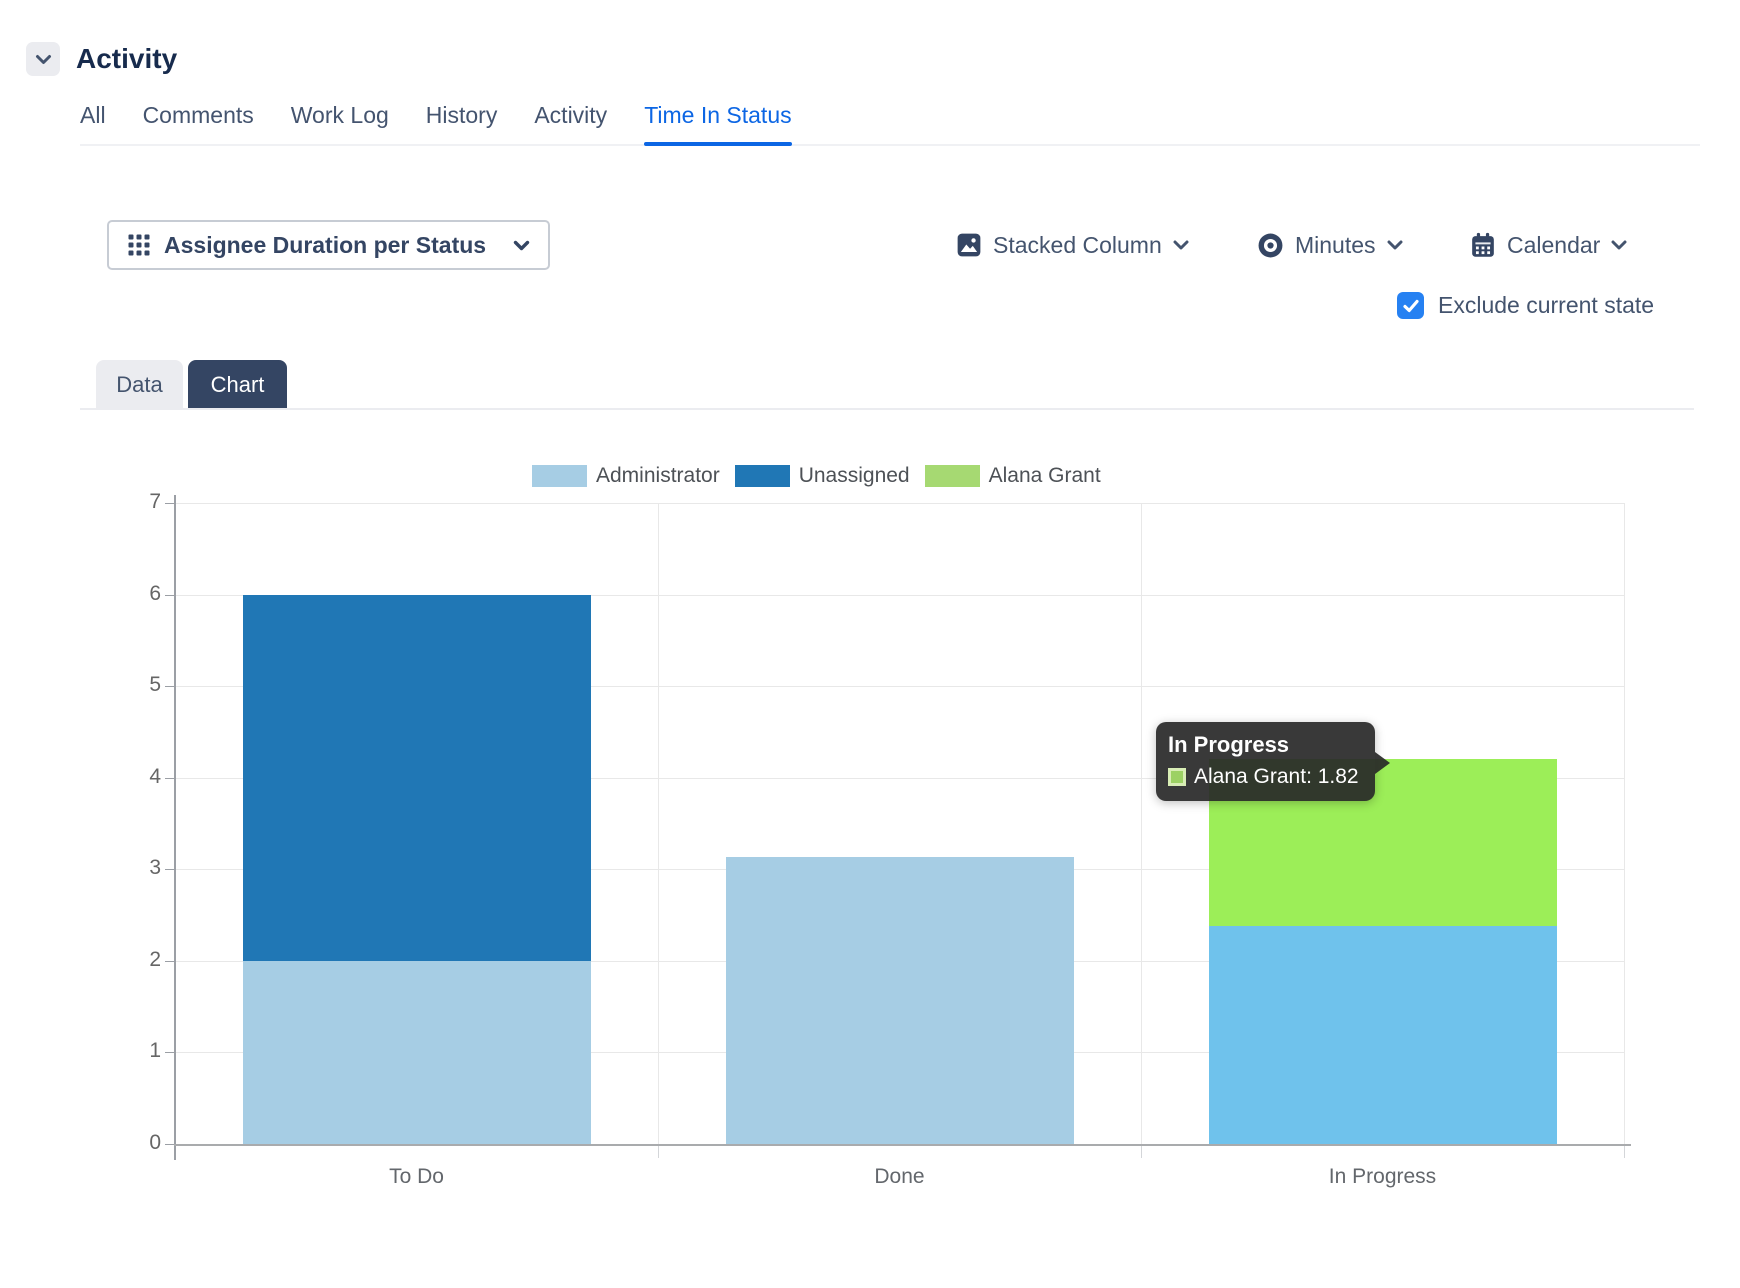 Image resolution: width=1740 pixels, height=1288 pixels. I want to click on checkbox-checked-icon, so click(1410, 305).